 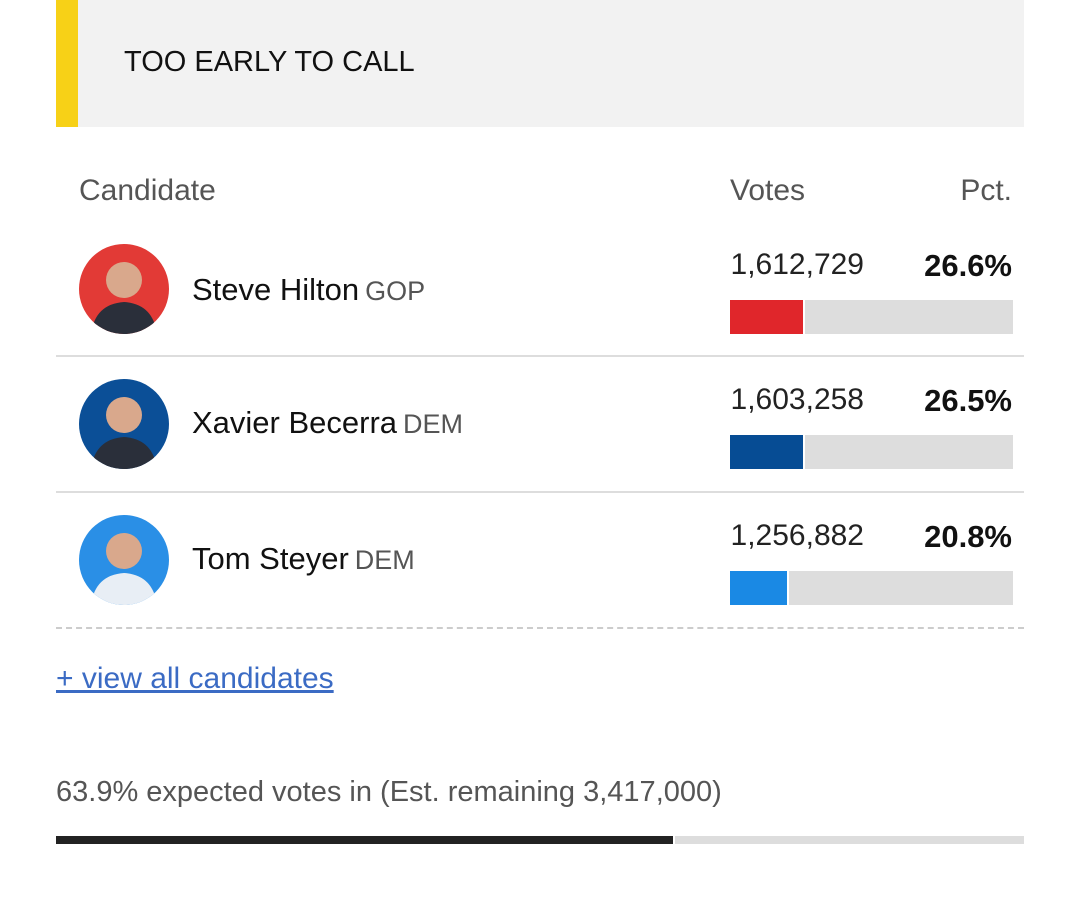 What do you see at coordinates (395, 291) in the screenshot?
I see `party: GOP` at bounding box center [395, 291].